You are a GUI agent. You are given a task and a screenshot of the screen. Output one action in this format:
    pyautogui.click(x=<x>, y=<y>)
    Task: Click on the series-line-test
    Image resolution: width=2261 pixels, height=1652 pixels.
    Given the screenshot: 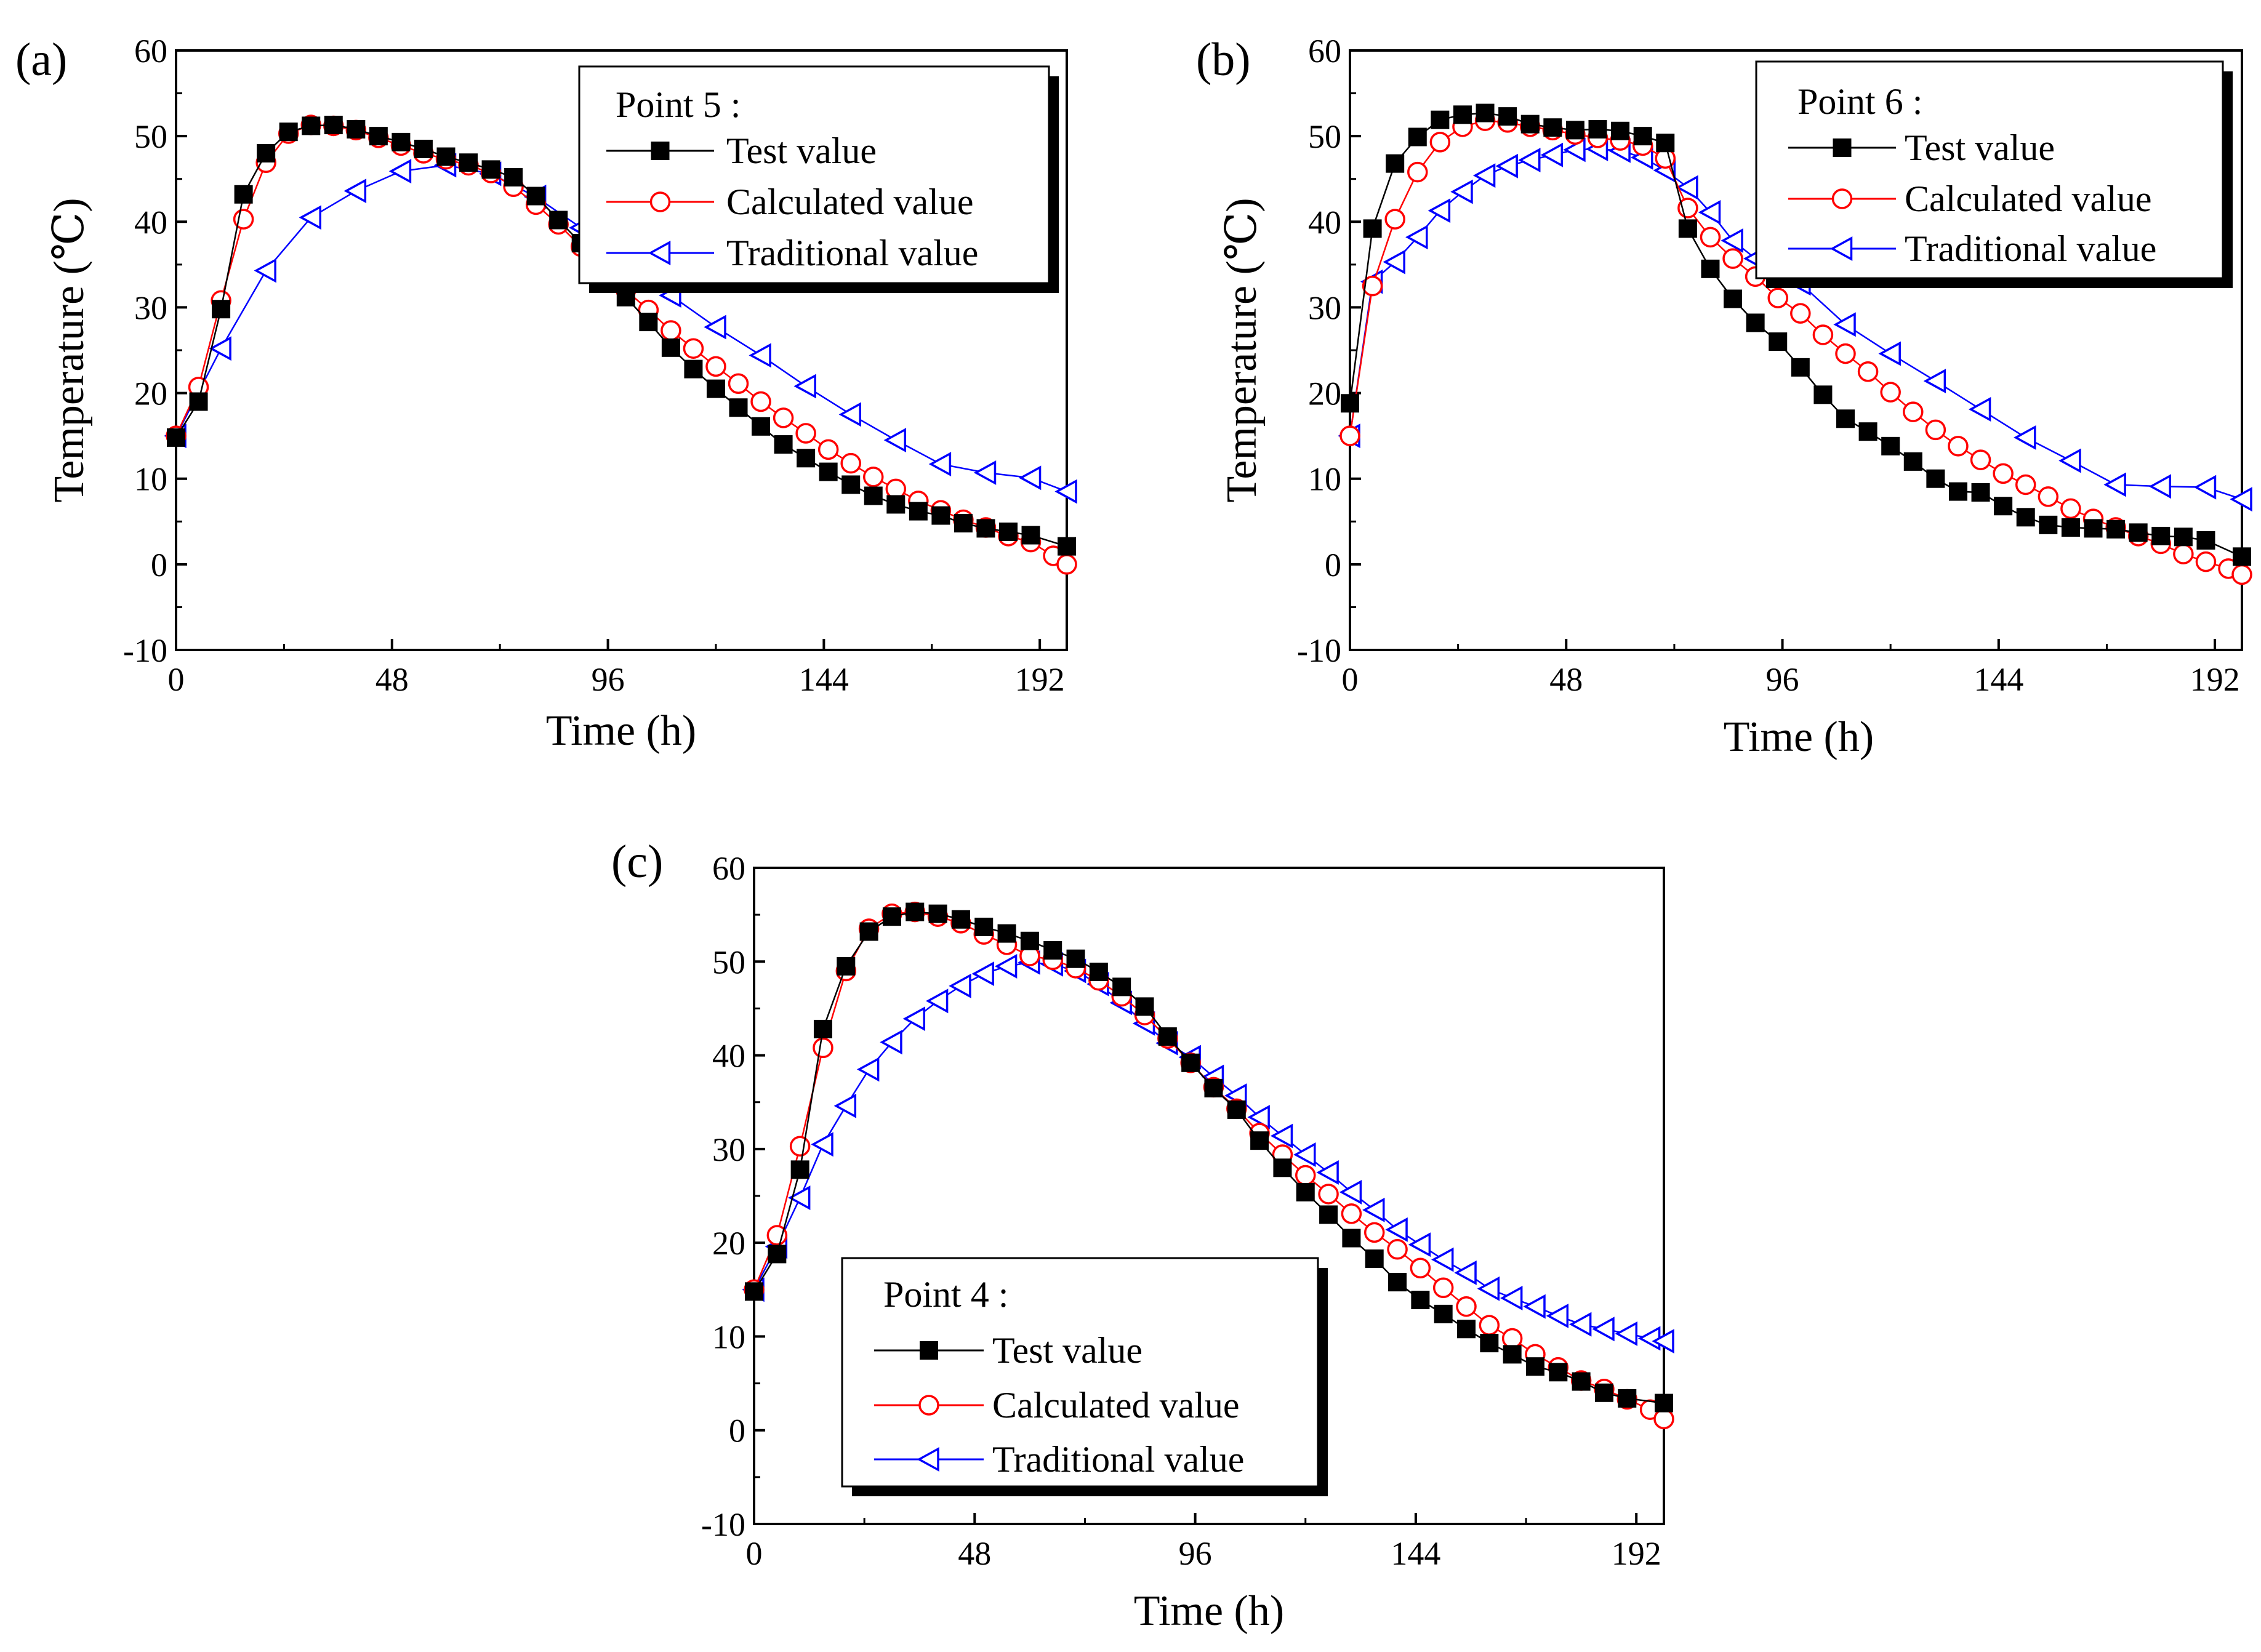 What is the action you would take?
    pyautogui.click(x=1209, y=1157)
    